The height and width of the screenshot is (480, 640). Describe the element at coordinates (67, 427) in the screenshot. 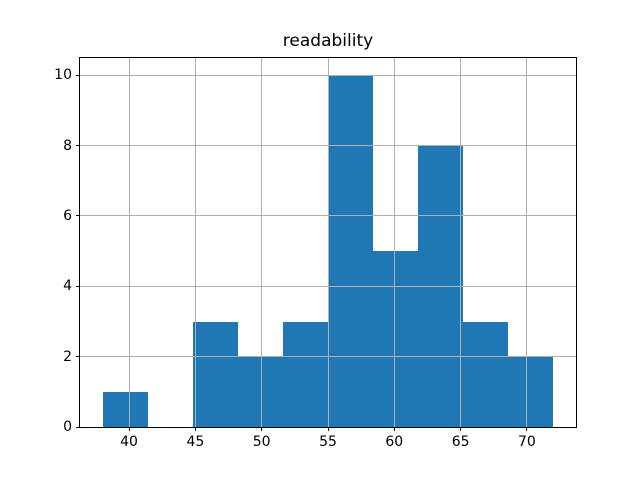

I see `y-tick-label: 0` at that location.